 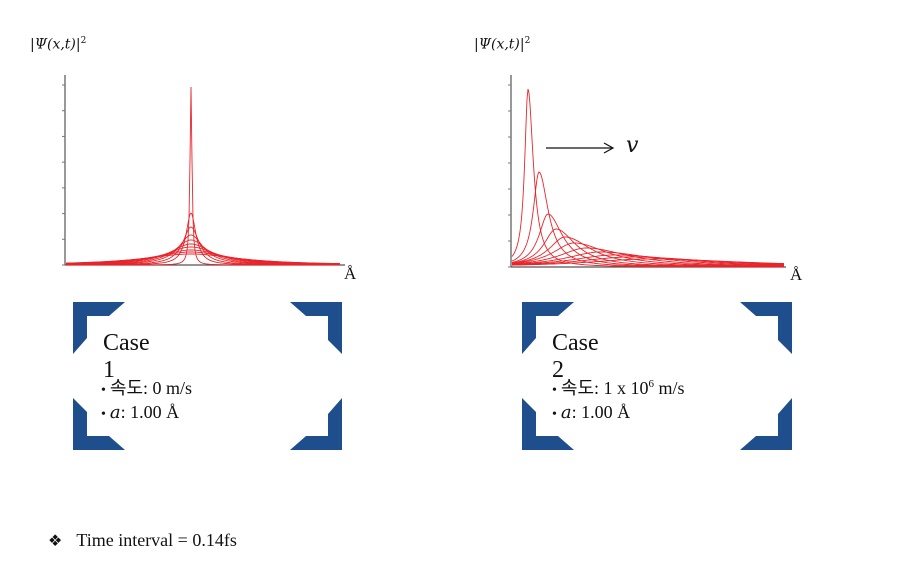 I want to click on speed-line: • 속도: 1 x 106 m/s, so click(x=618, y=388).